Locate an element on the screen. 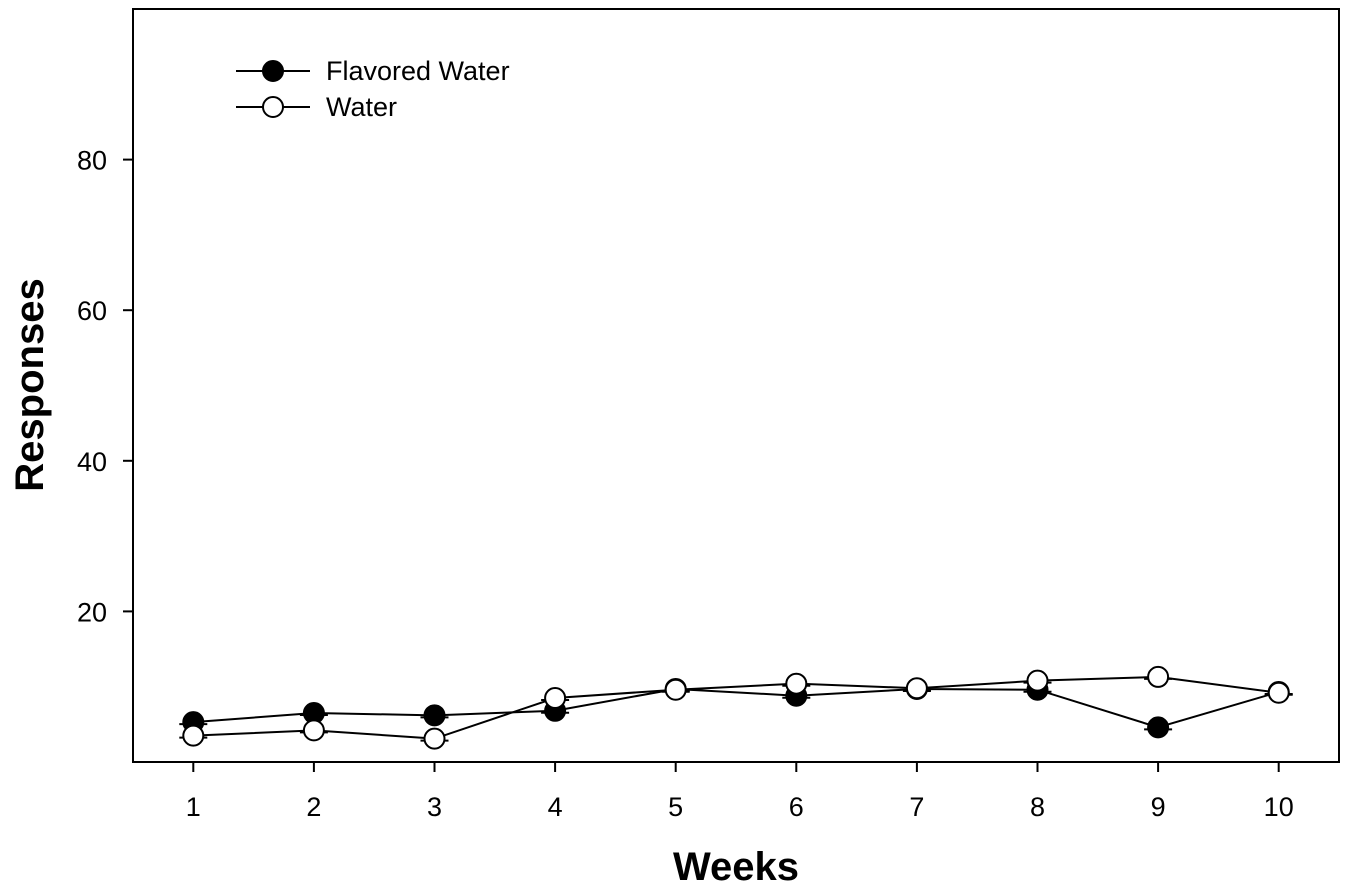  x-tick-label: 10 is located at coordinates (1279, 807).